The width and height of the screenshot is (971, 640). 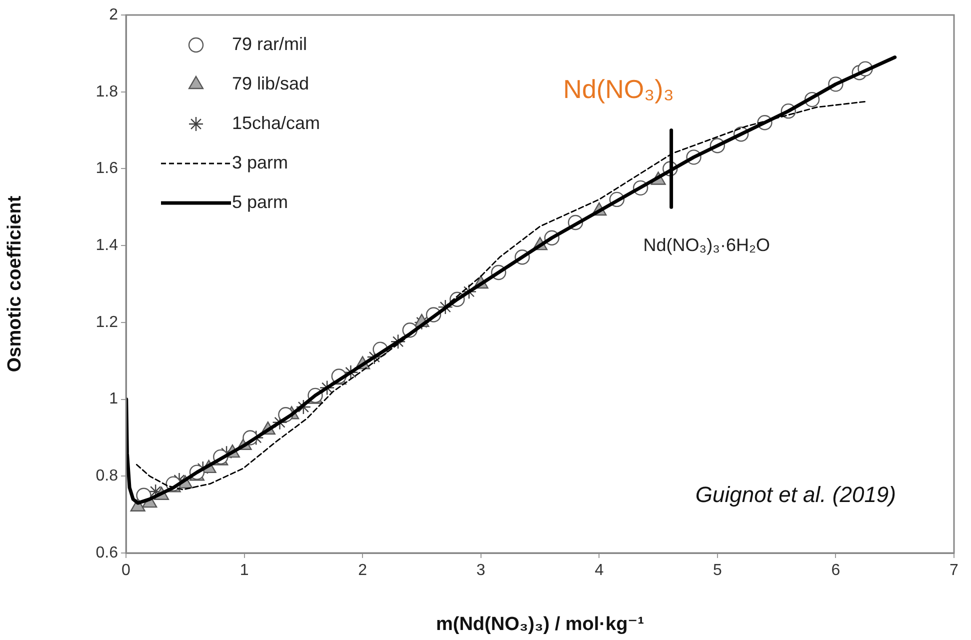 I want to click on y-tick-label: 1.6, so click(x=107, y=169).